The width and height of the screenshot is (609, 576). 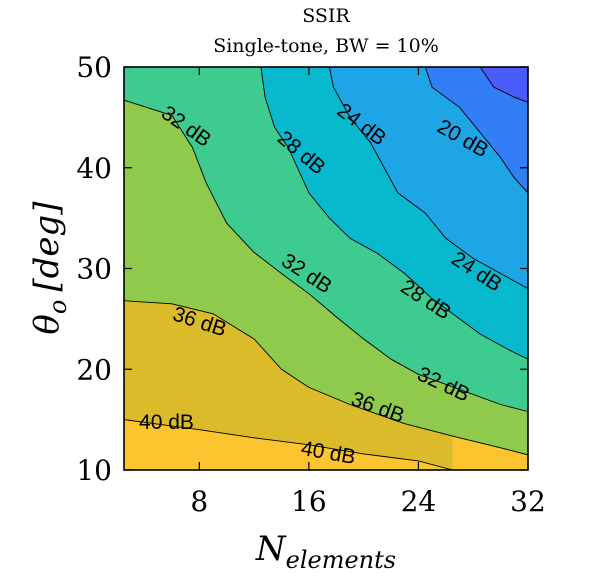 What do you see at coordinates (419, 501) in the screenshot?
I see `x-tick-label-24: 24` at bounding box center [419, 501].